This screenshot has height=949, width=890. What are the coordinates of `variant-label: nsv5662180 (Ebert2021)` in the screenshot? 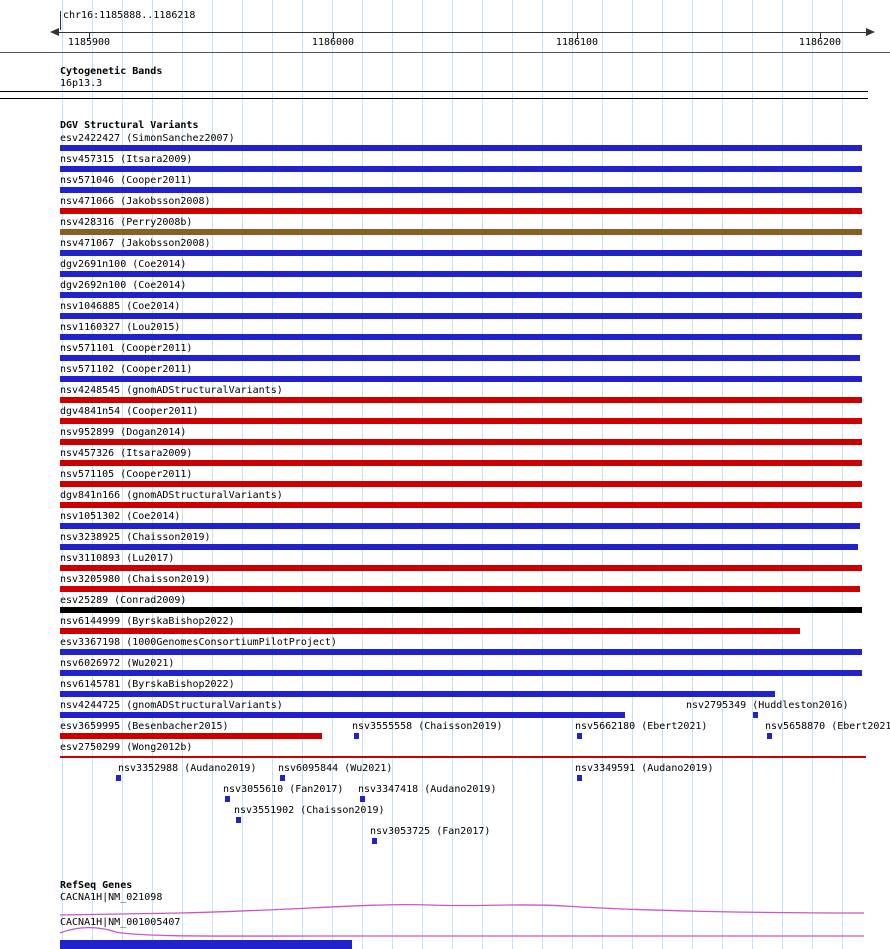 It's located at (641, 726).